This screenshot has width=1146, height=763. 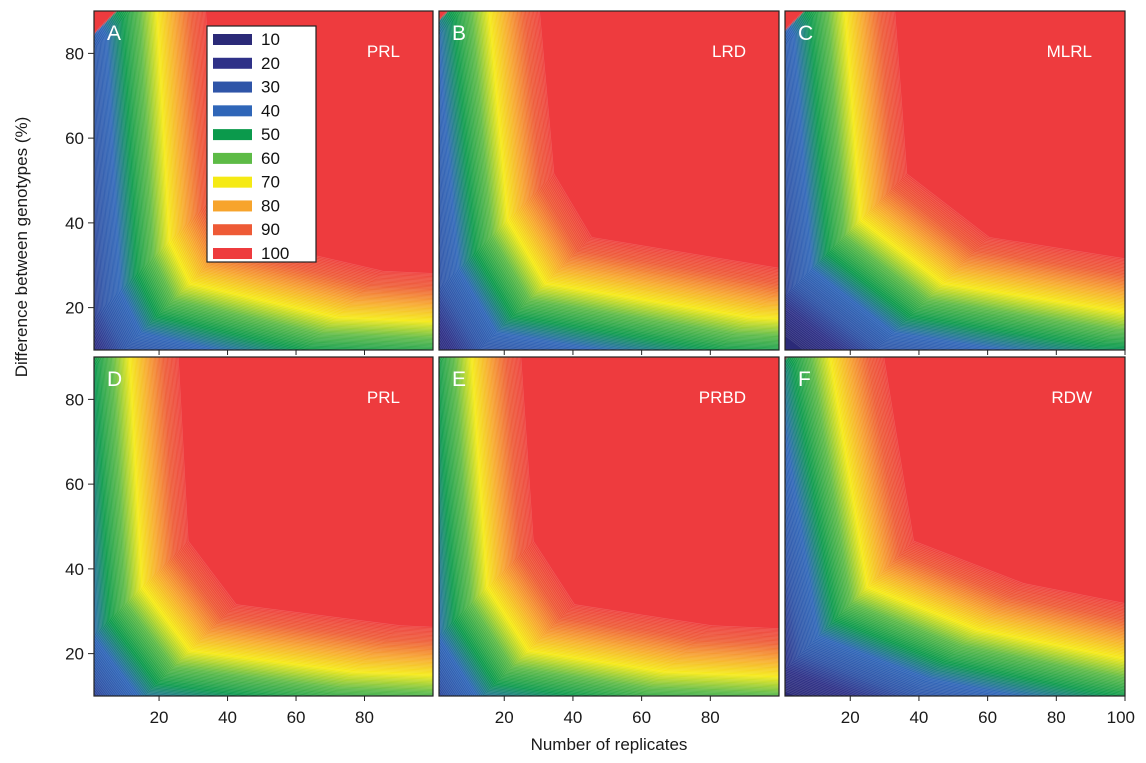 I want to click on panel-e: E PRBD, so click(x=609, y=526).